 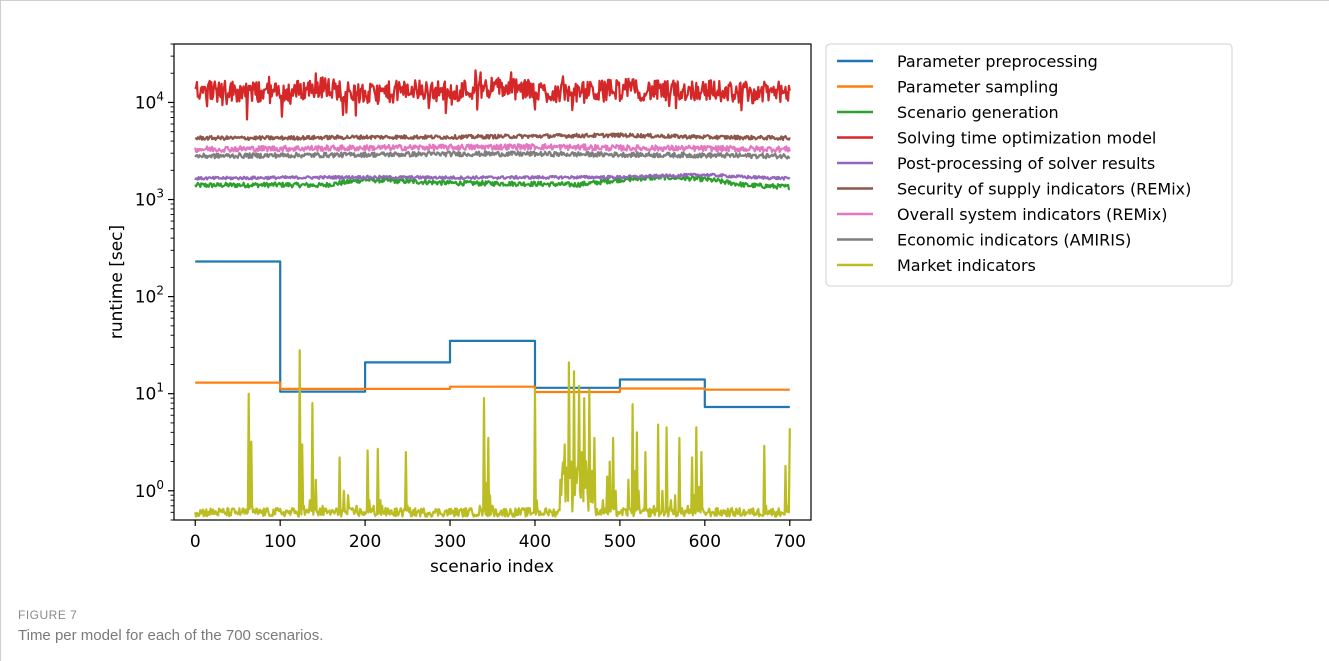 I want to click on legend-box, so click(x=1029, y=165).